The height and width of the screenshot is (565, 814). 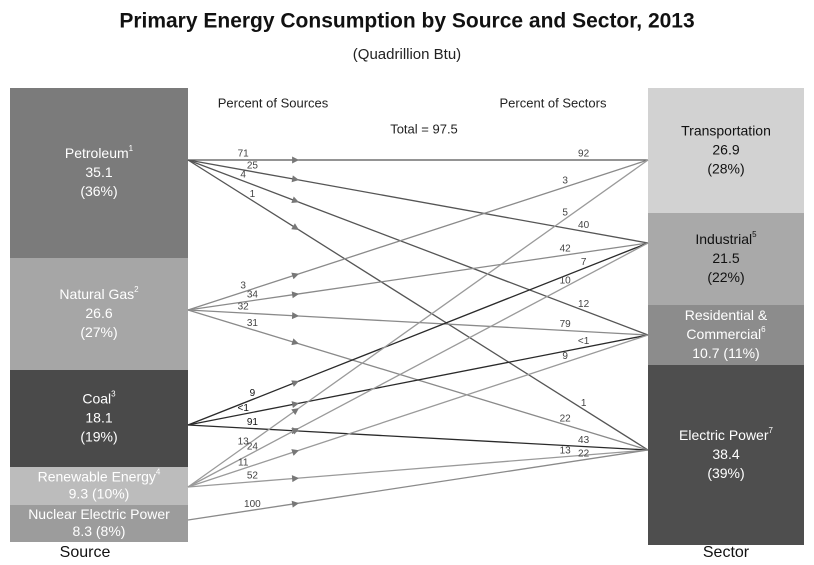 What do you see at coordinates (566, 281) in the screenshot?
I see `sector-pct: 10` at bounding box center [566, 281].